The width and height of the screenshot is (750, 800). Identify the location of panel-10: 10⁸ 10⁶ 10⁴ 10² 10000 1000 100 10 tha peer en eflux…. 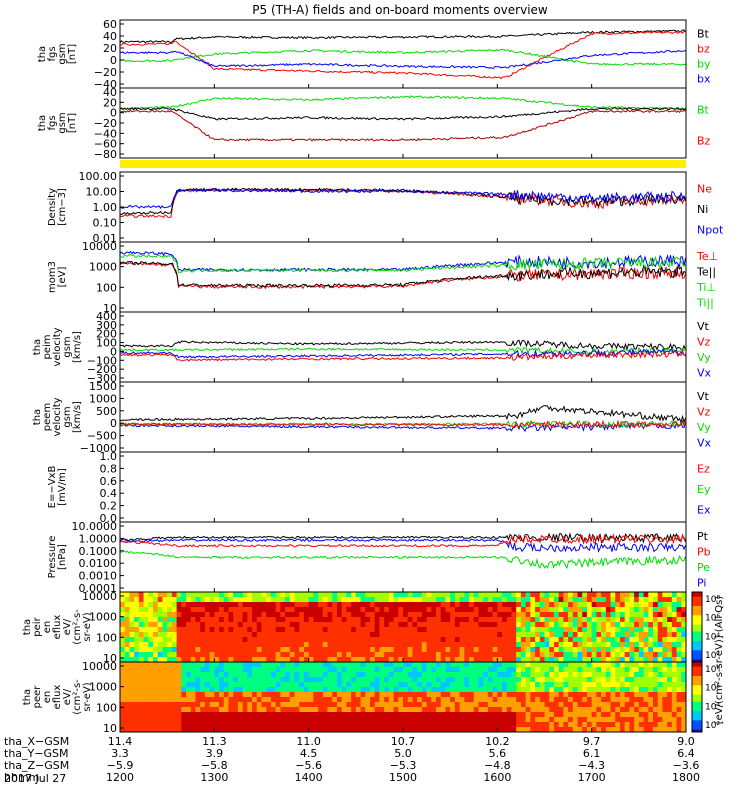
(371, 697).